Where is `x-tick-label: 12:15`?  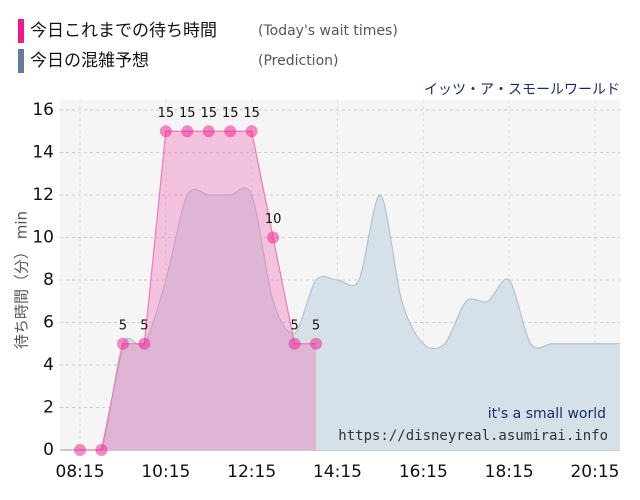 x-tick-label: 12:15 is located at coordinates (251, 472).